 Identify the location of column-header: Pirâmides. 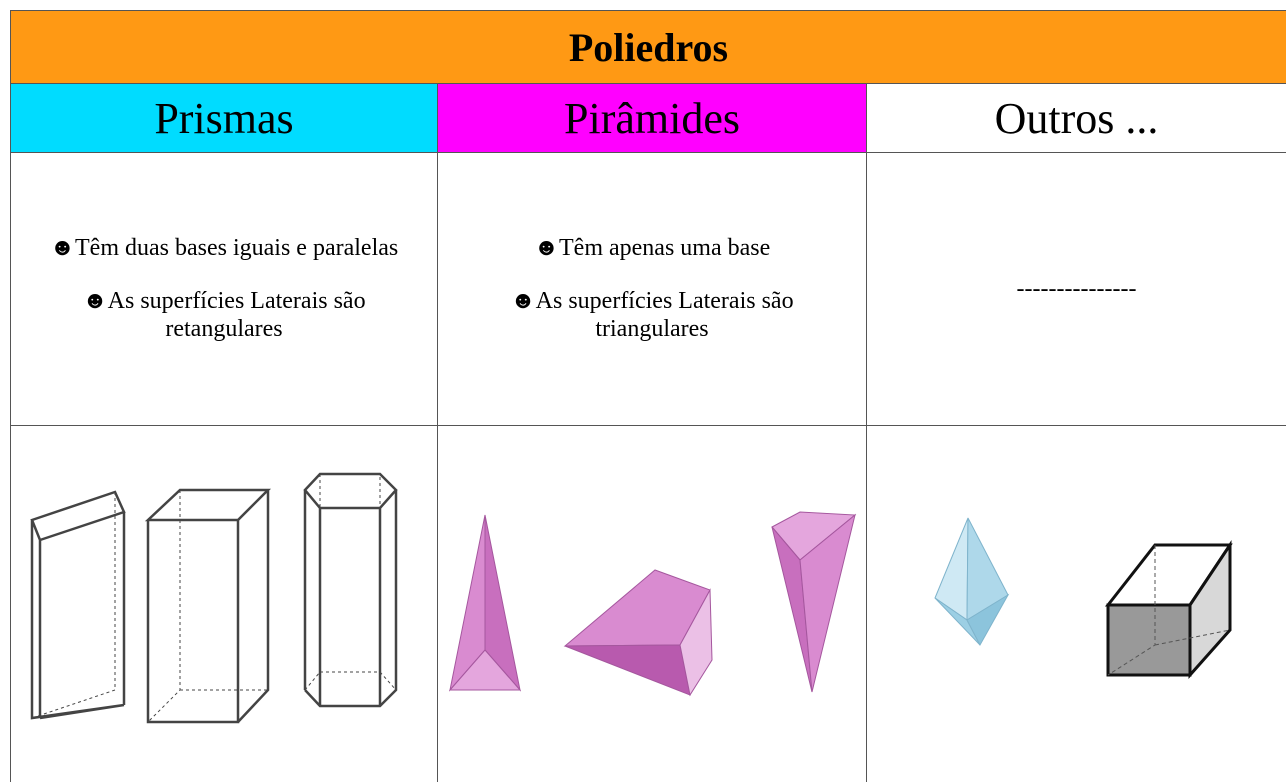
(651, 117).